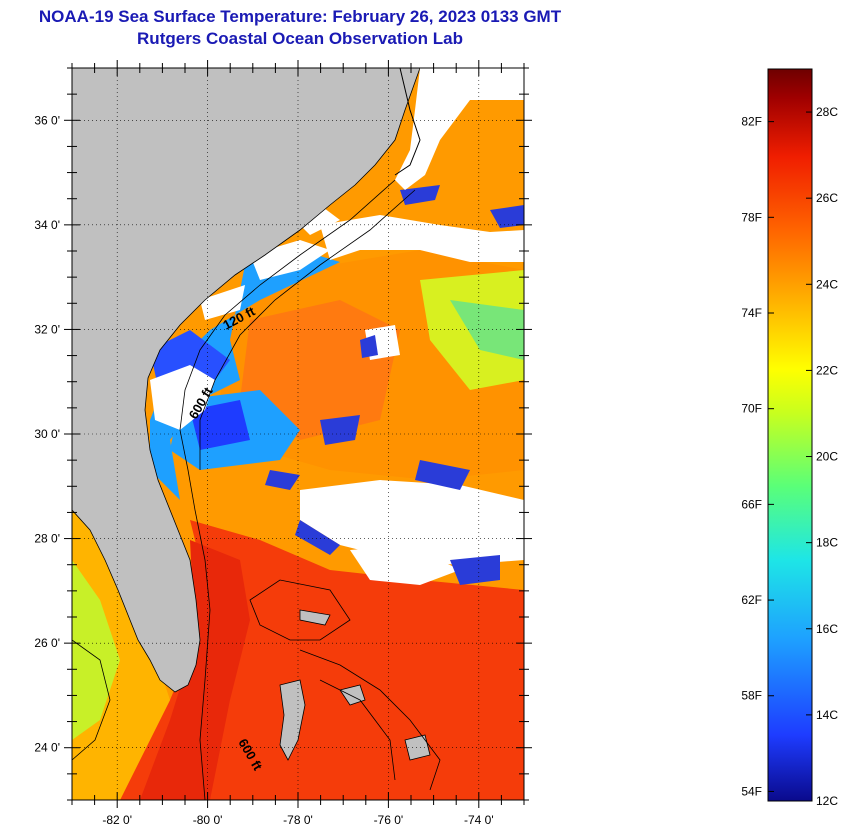 Image resolution: width=849 pixels, height=832 pixels. What do you see at coordinates (827, 198) in the screenshot?
I see `celsius-label: 26C` at bounding box center [827, 198].